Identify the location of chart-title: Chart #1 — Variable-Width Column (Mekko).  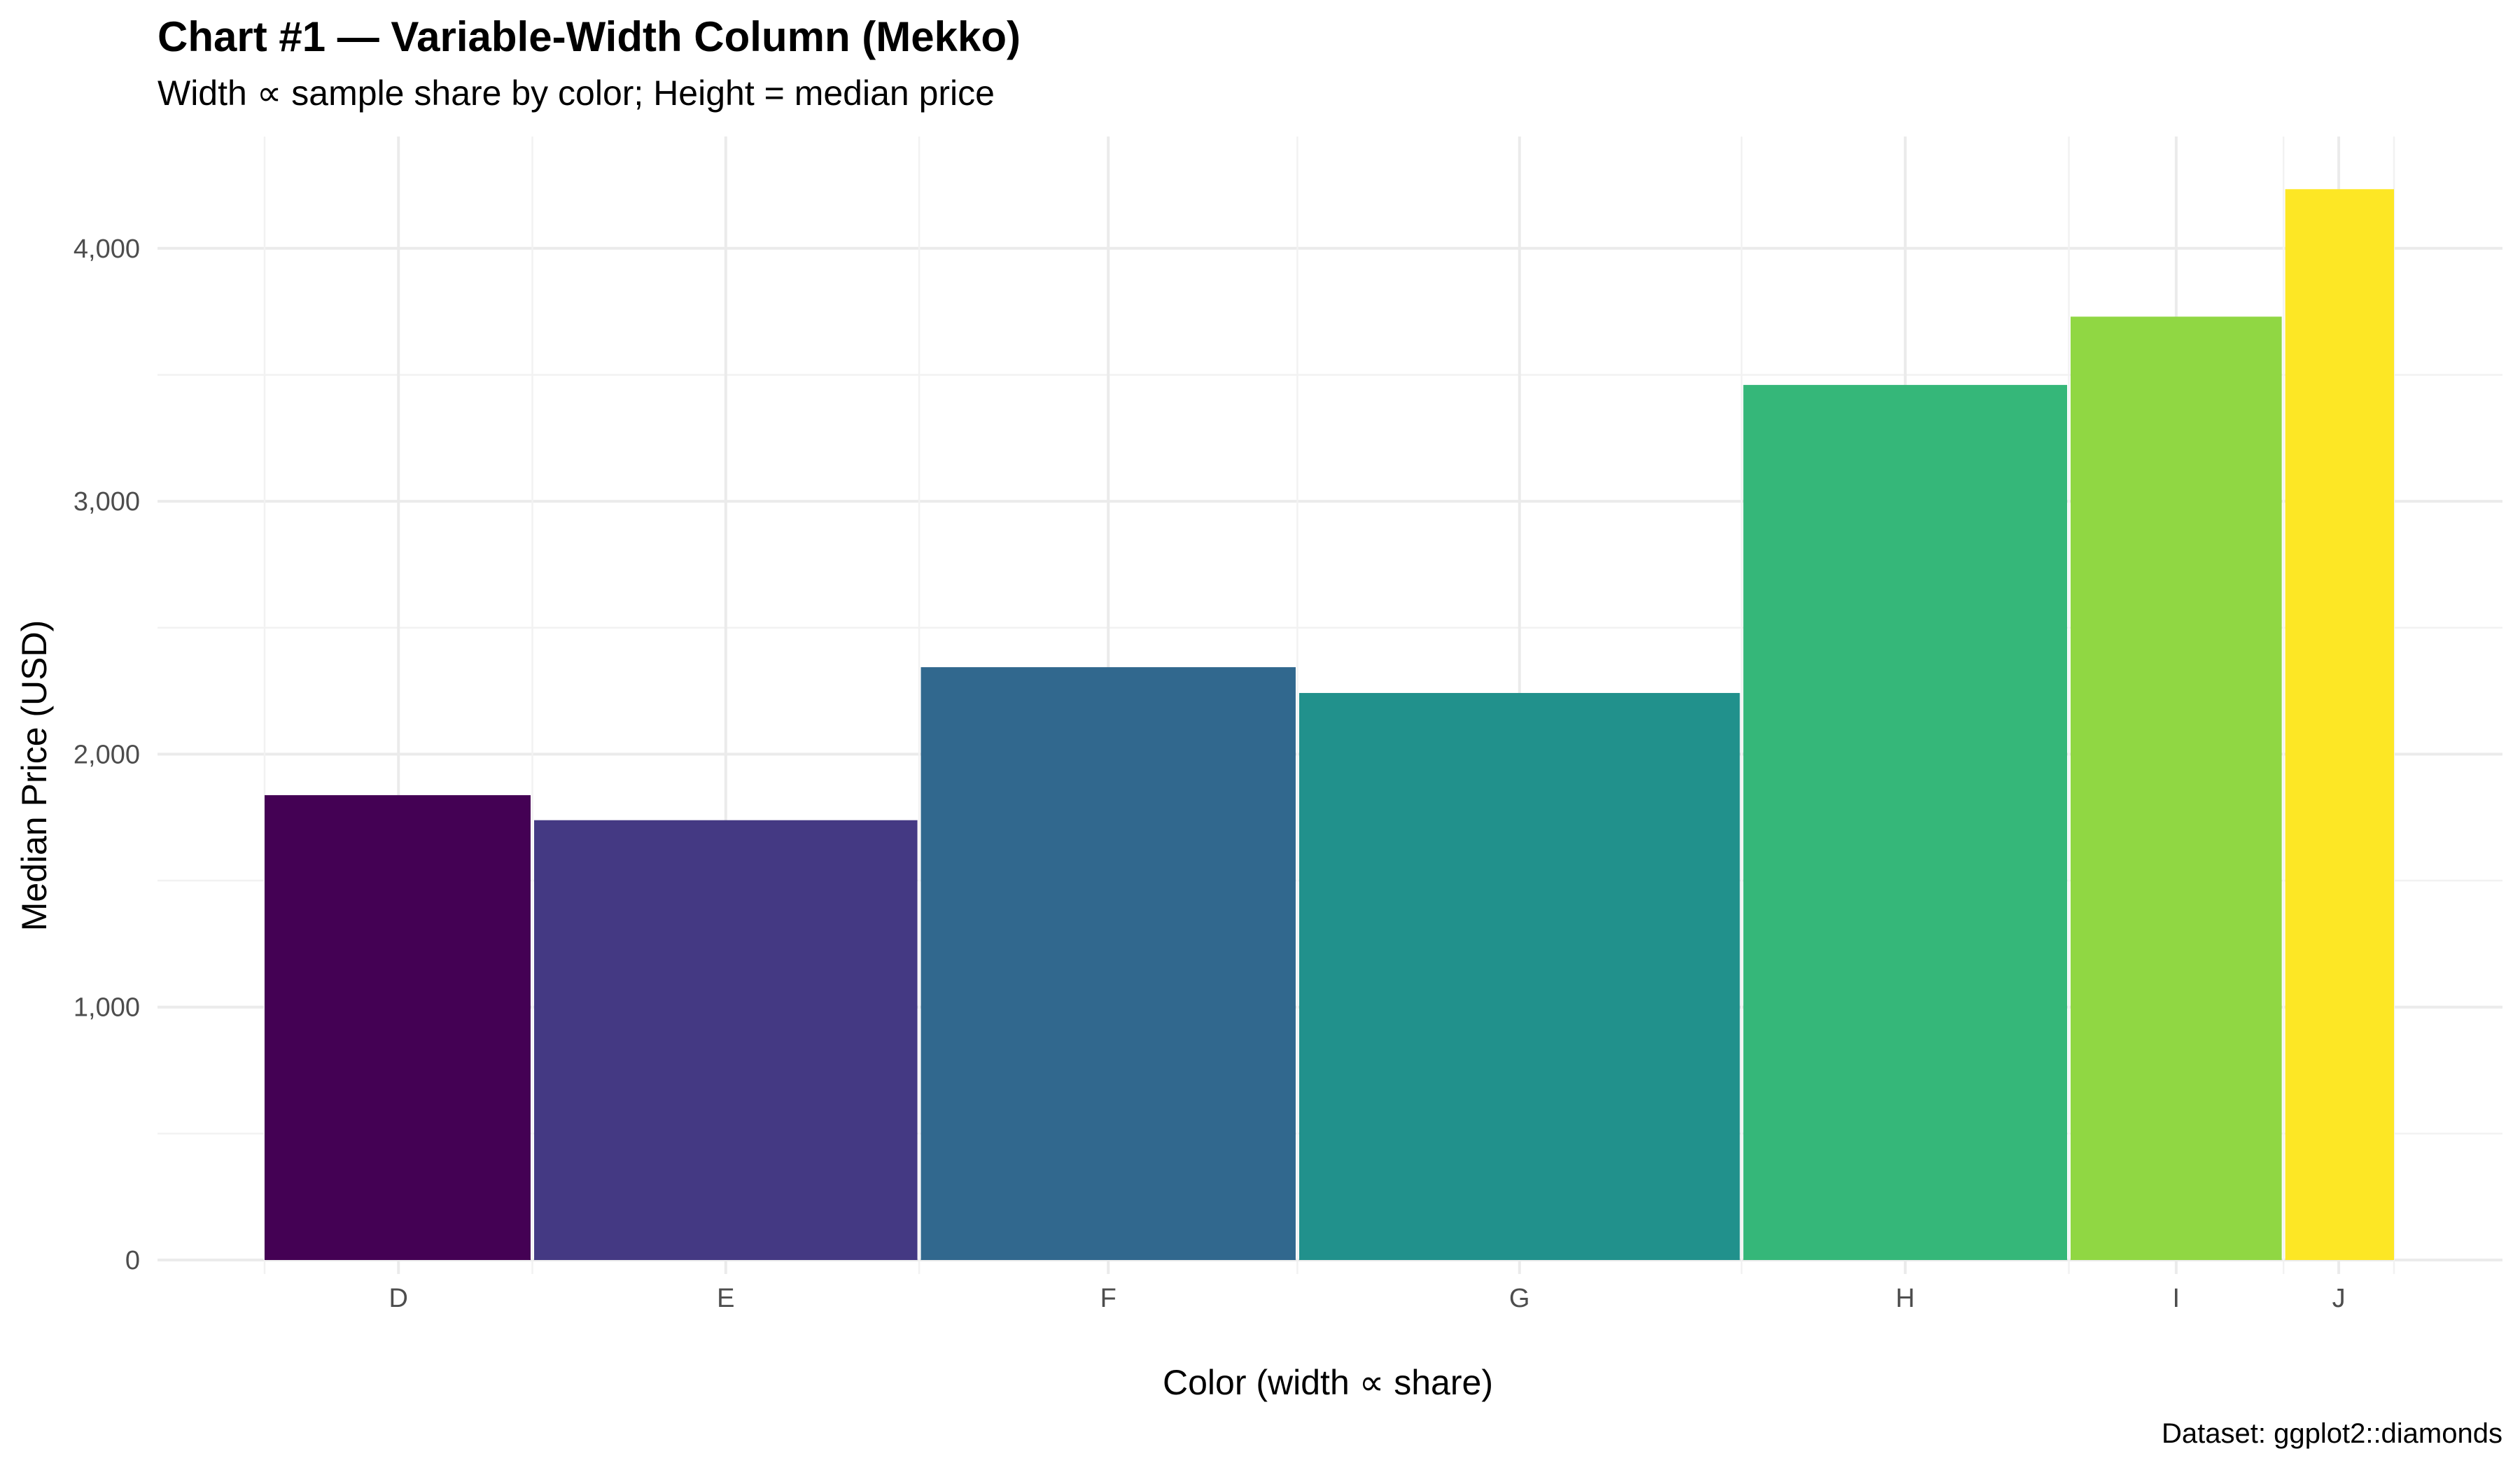
(589, 36).